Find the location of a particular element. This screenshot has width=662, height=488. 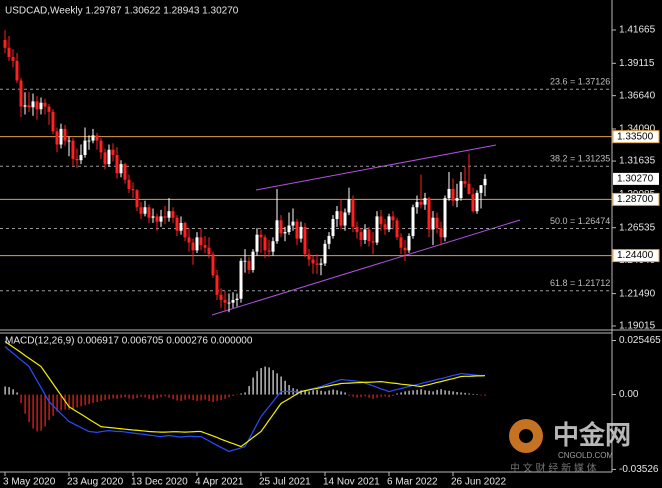

level-label-box is located at coordinates (636, 256).